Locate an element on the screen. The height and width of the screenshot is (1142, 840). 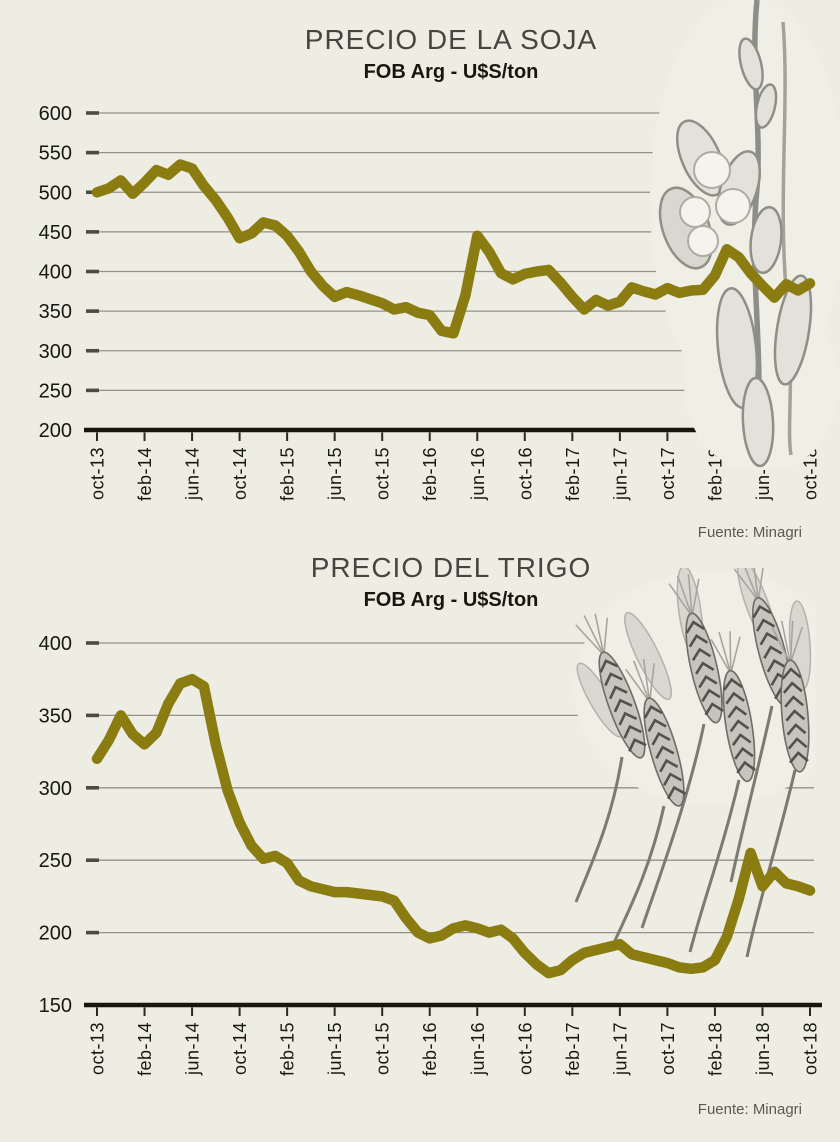
wheat-illustration is located at coordinates (694, 763).